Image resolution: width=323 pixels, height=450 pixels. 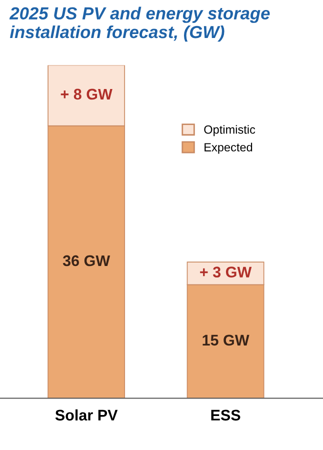 What do you see at coordinates (226, 340) in the screenshot?
I see `data-label: 15 GW` at bounding box center [226, 340].